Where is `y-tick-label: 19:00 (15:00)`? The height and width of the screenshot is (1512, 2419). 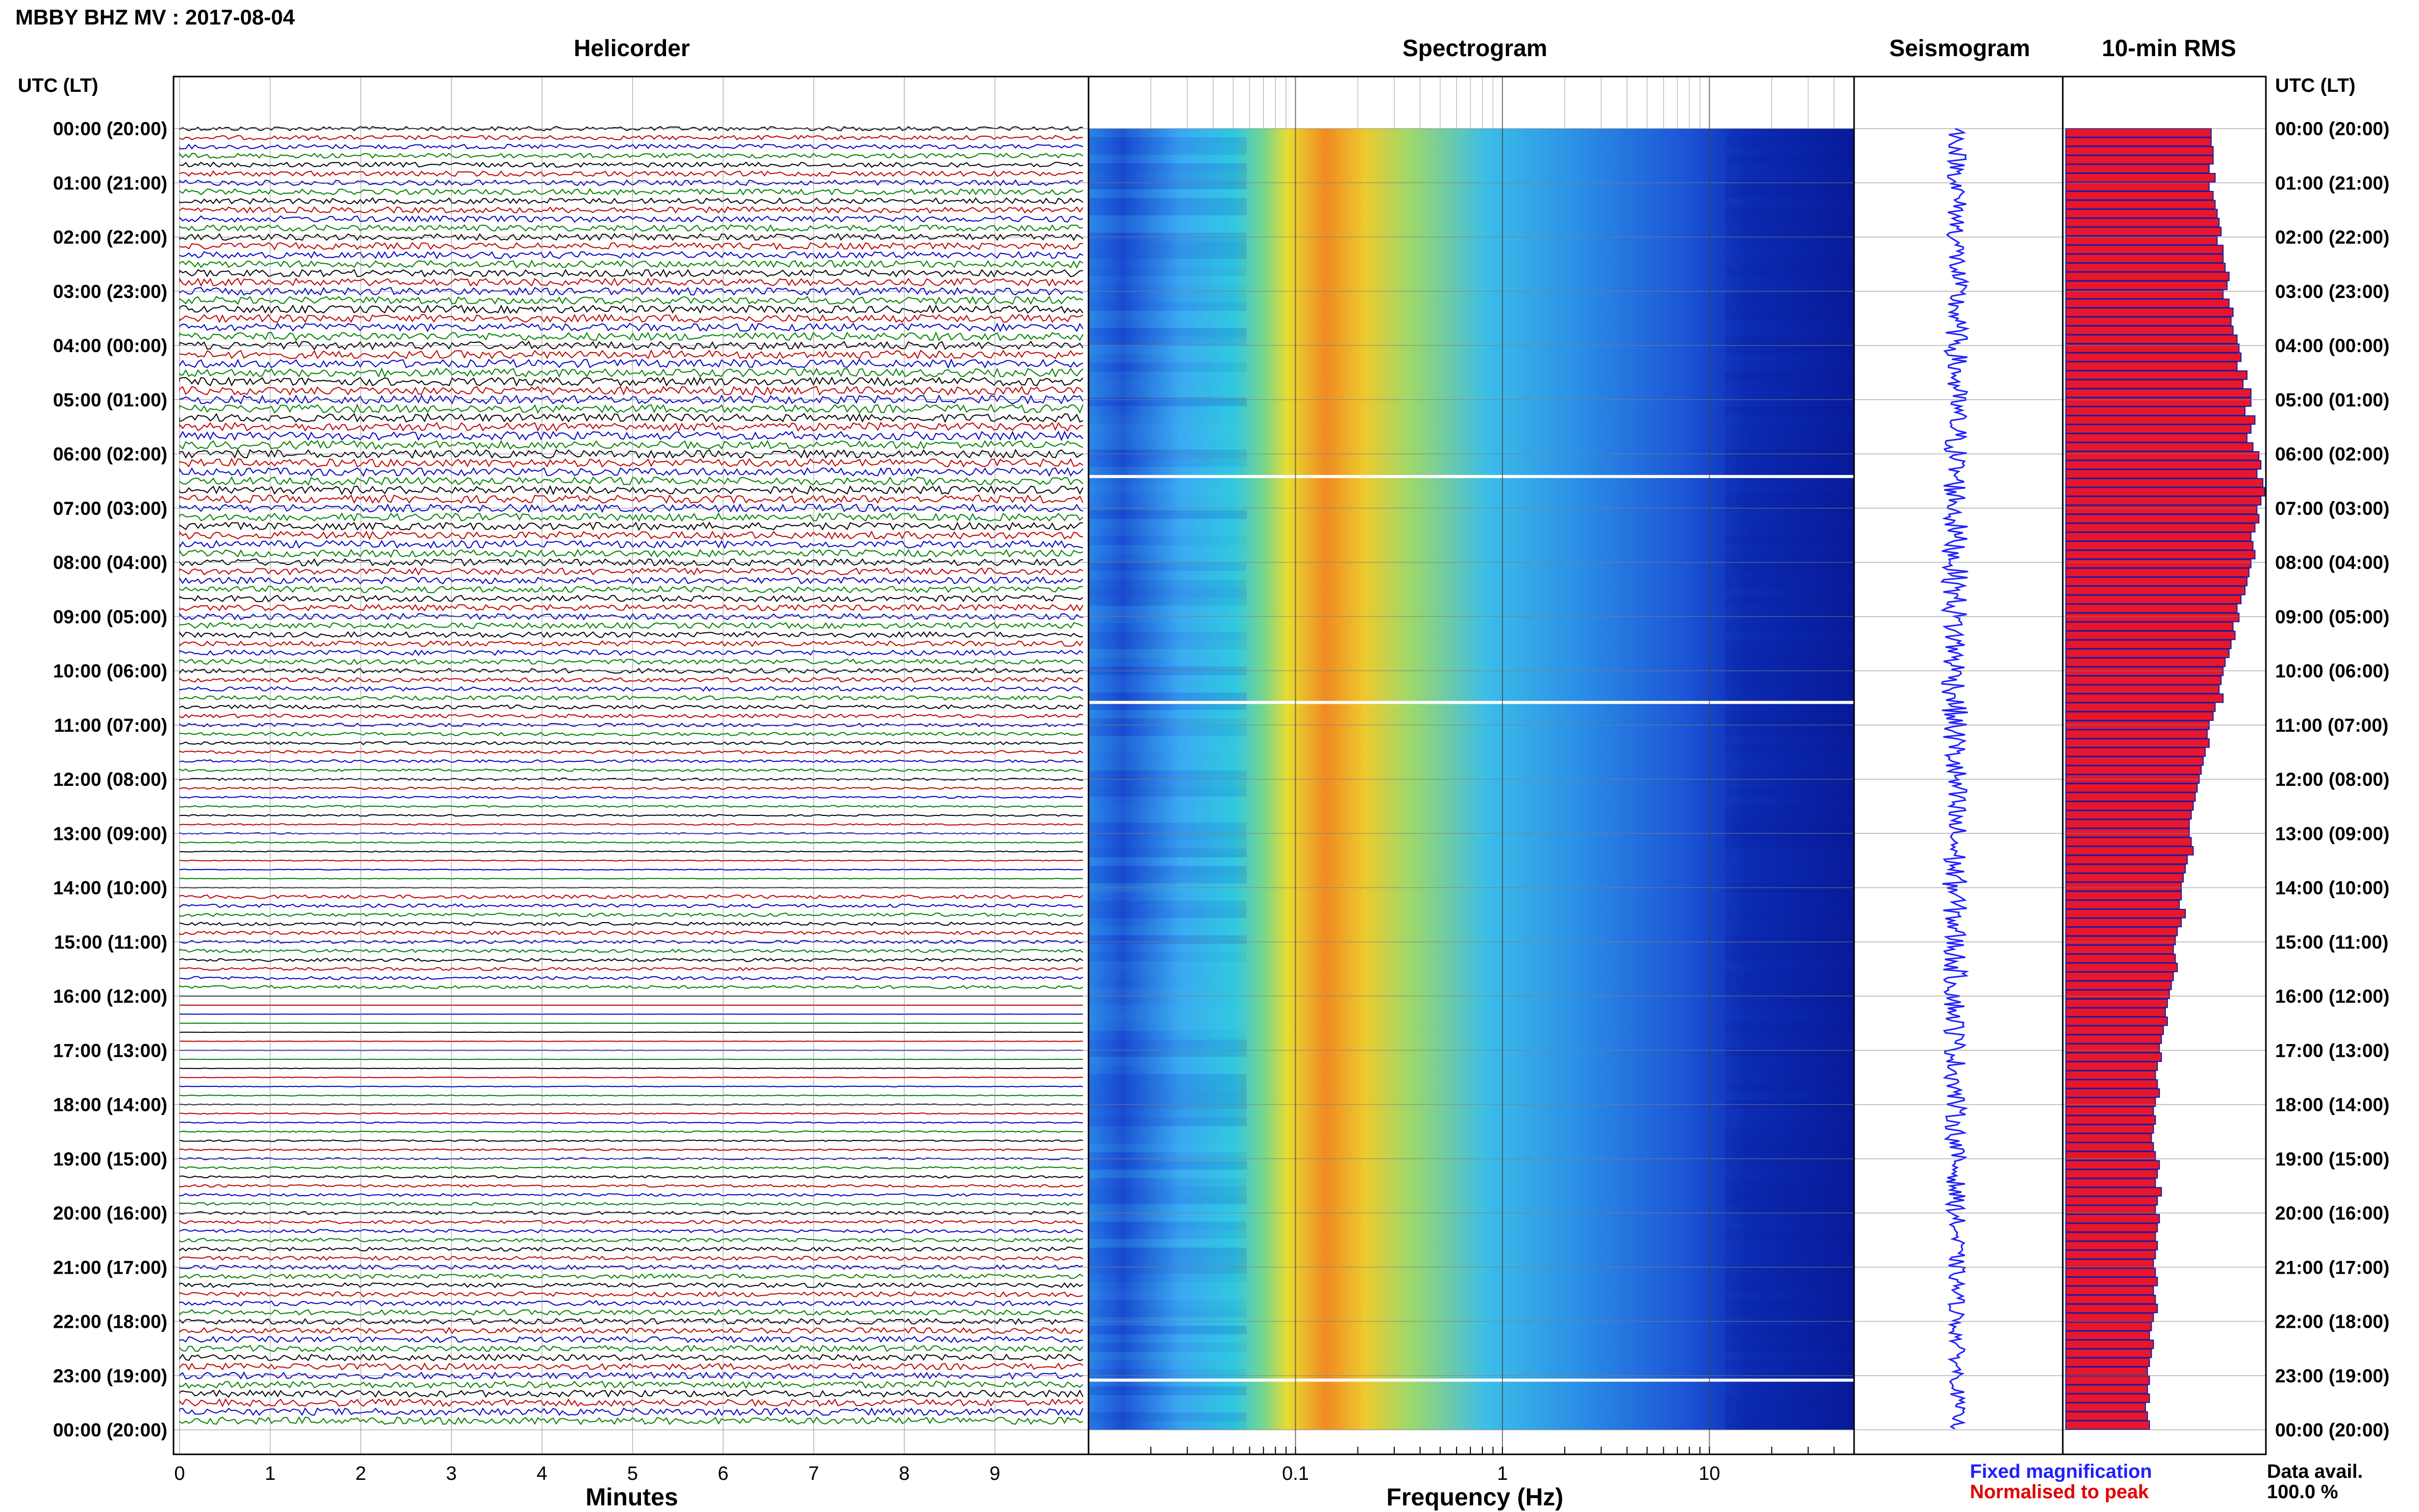 y-tick-label: 19:00 (15:00) is located at coordinates (110, 1159).